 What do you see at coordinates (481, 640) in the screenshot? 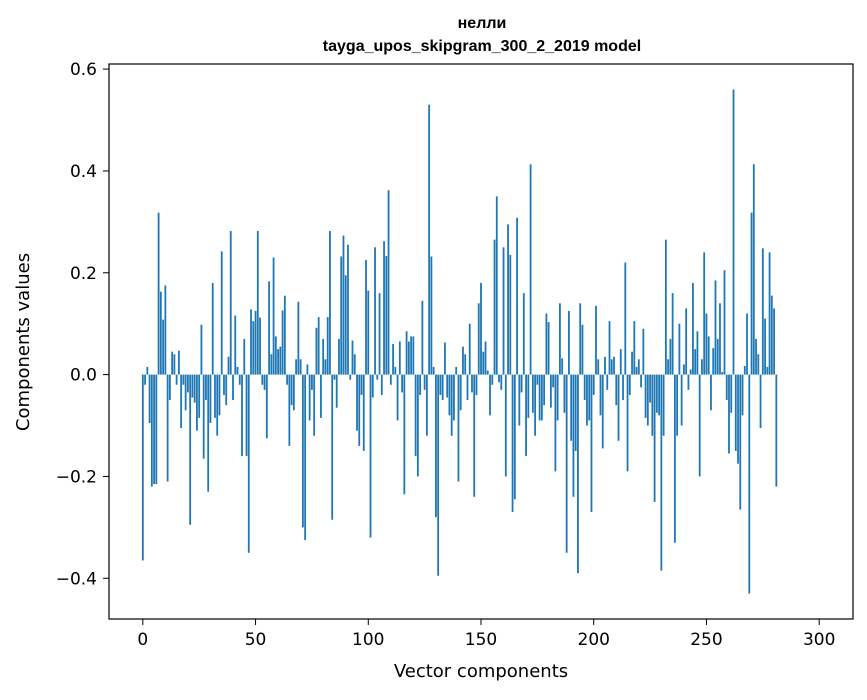
I see `x-tick-label: 150` at bounding box center [481, 640].